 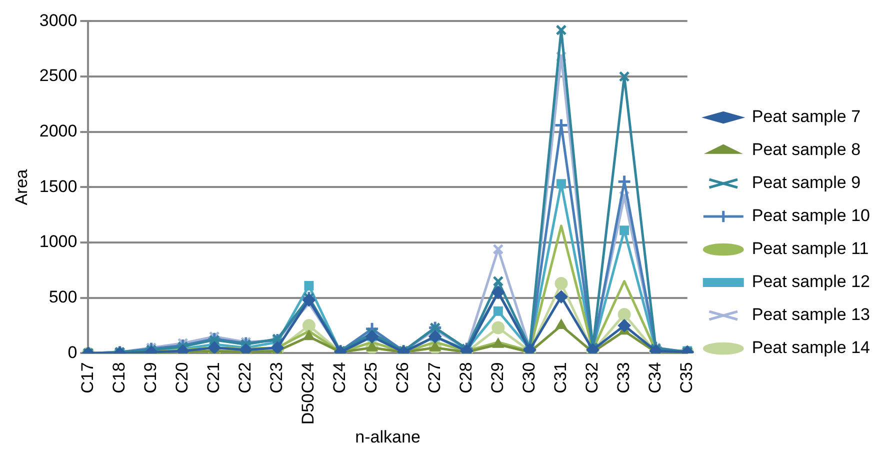 What do you see at coordinates (276, 378) in the screenshot?
I see `x-tick-label: C23` at bounding box center [276, 378].